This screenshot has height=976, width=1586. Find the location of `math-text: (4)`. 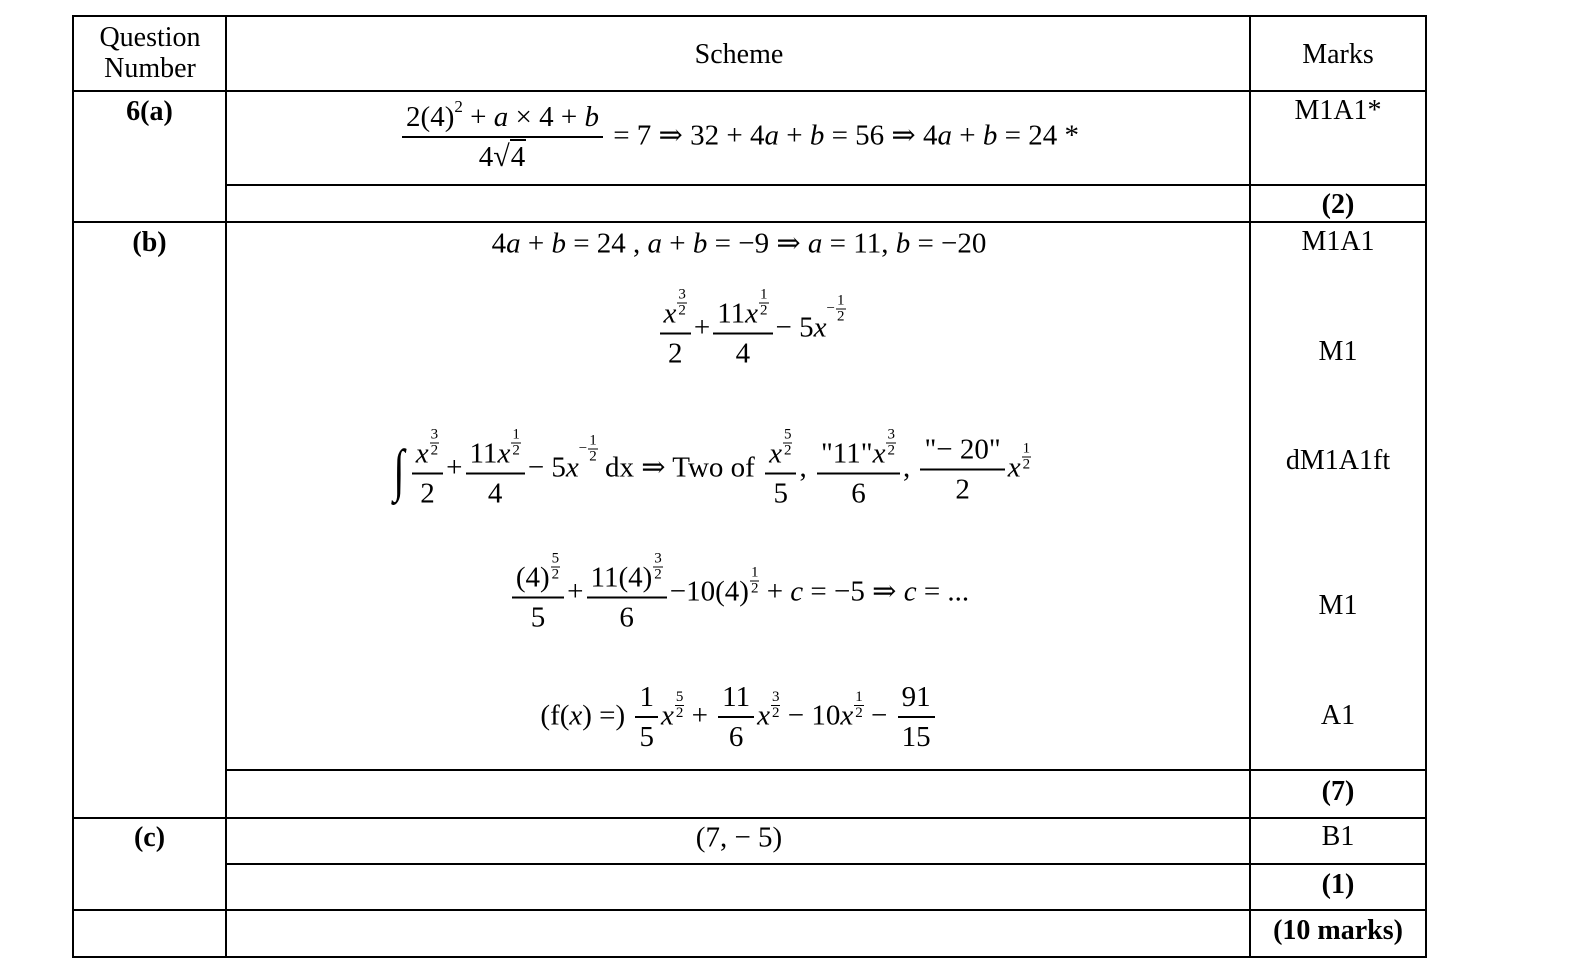

math-text: (4) is located at coordinates (532, 577).